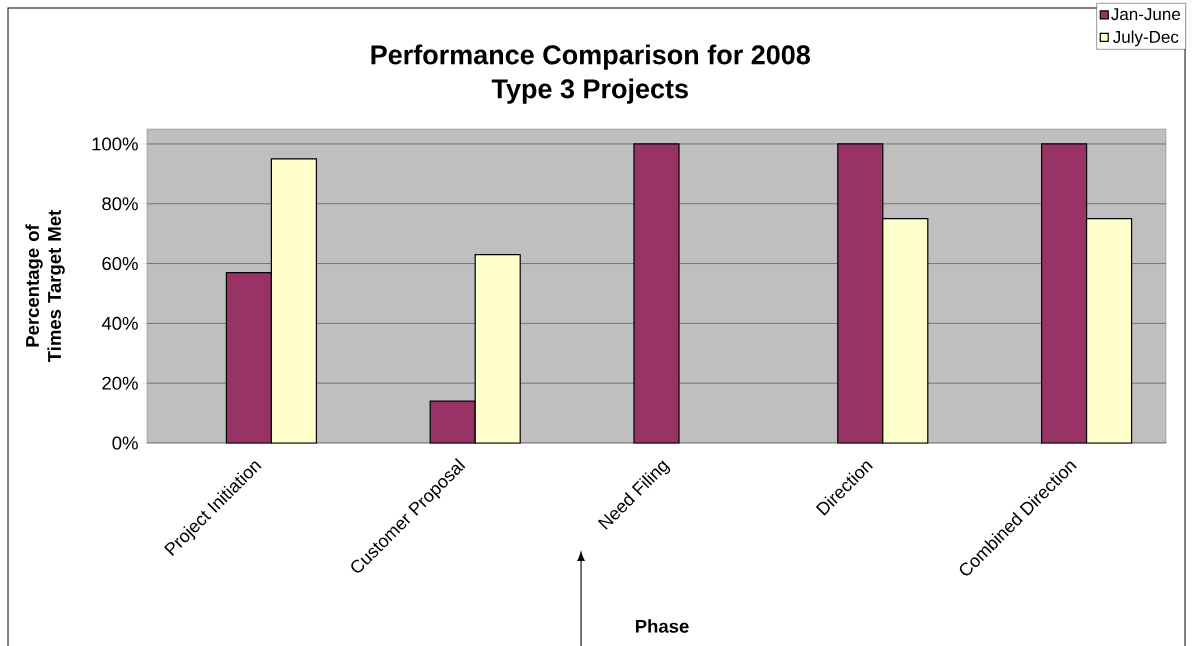 This screenshot has width=1194, height=646. What do you see at coordinates (662, 626) in the screenshot?
I see `text: Phase` at bounding box center [662, 626].